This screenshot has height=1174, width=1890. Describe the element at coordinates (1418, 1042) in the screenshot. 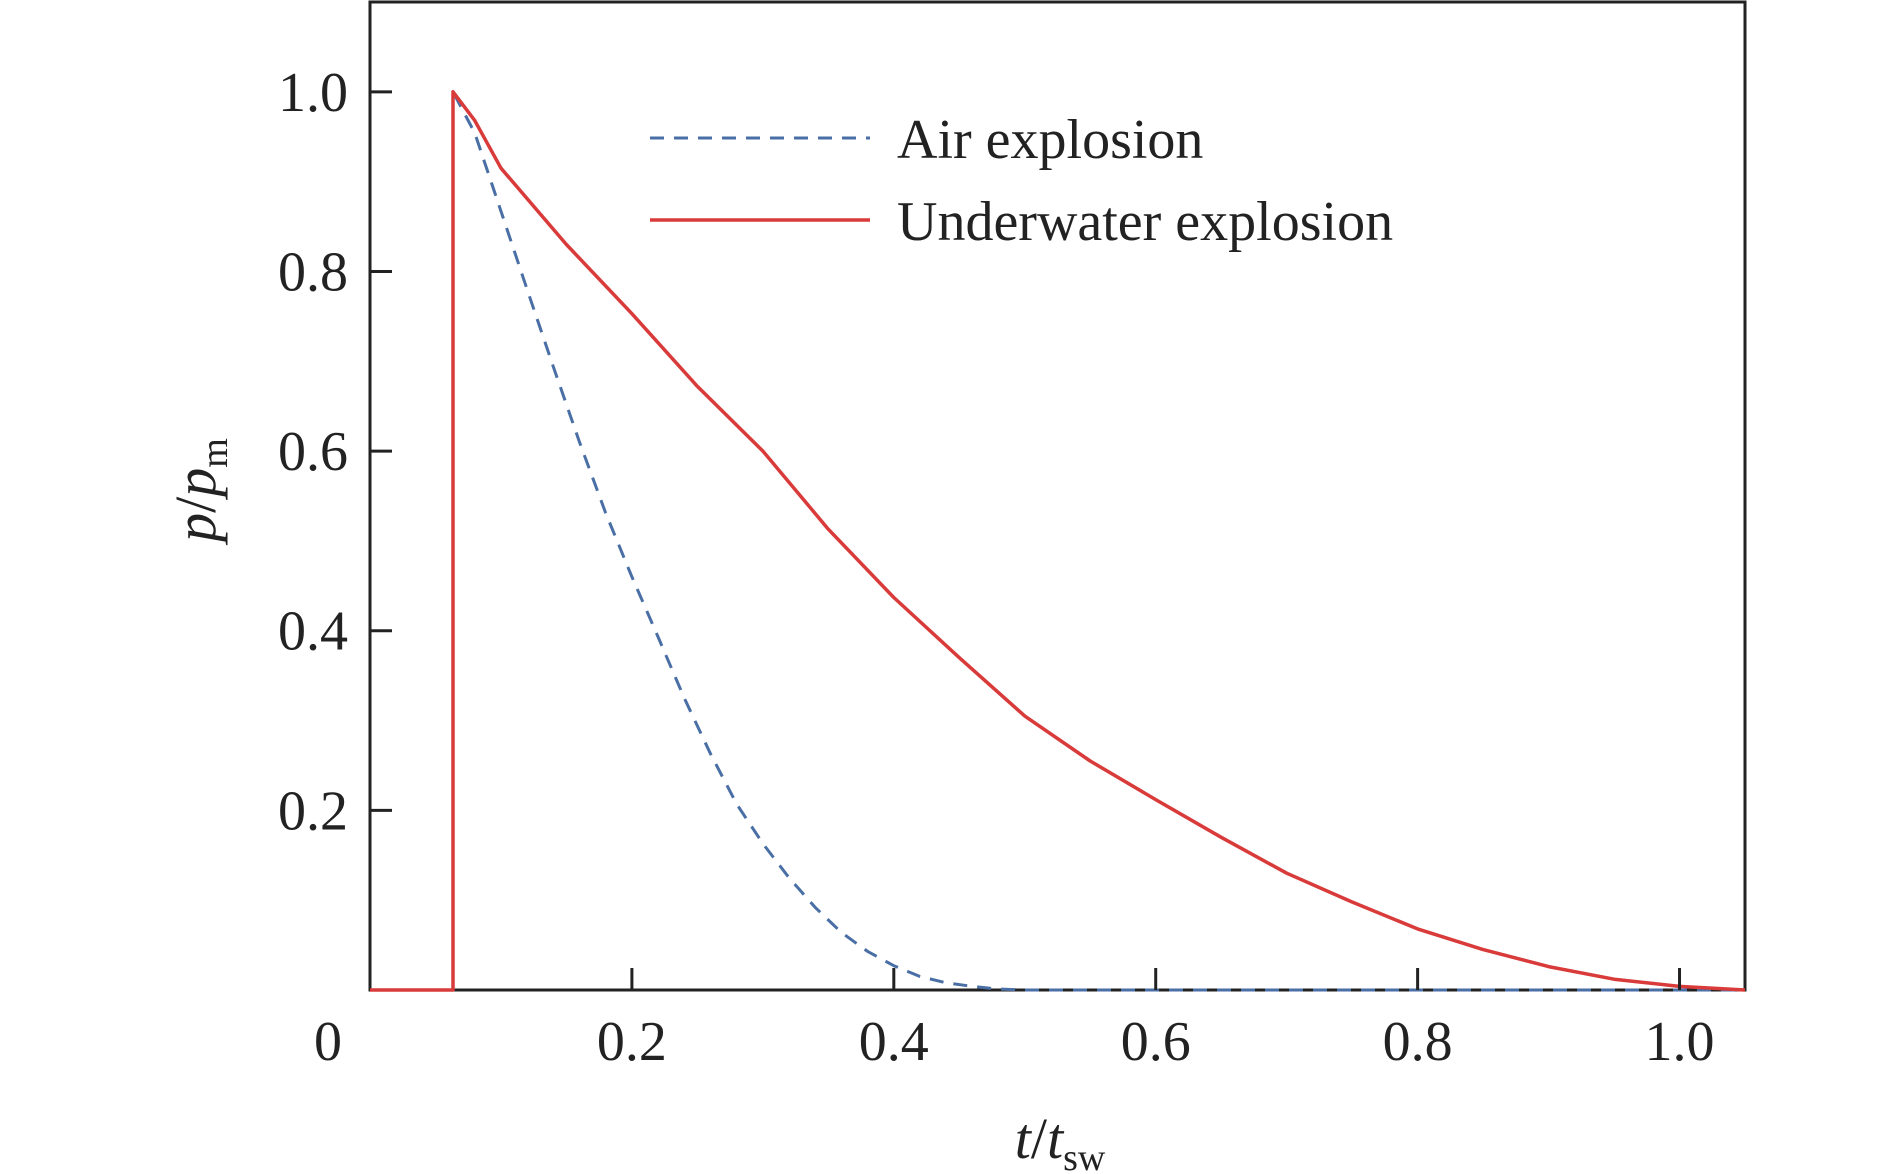

I see `x-tick-label: 0.8` at that location.